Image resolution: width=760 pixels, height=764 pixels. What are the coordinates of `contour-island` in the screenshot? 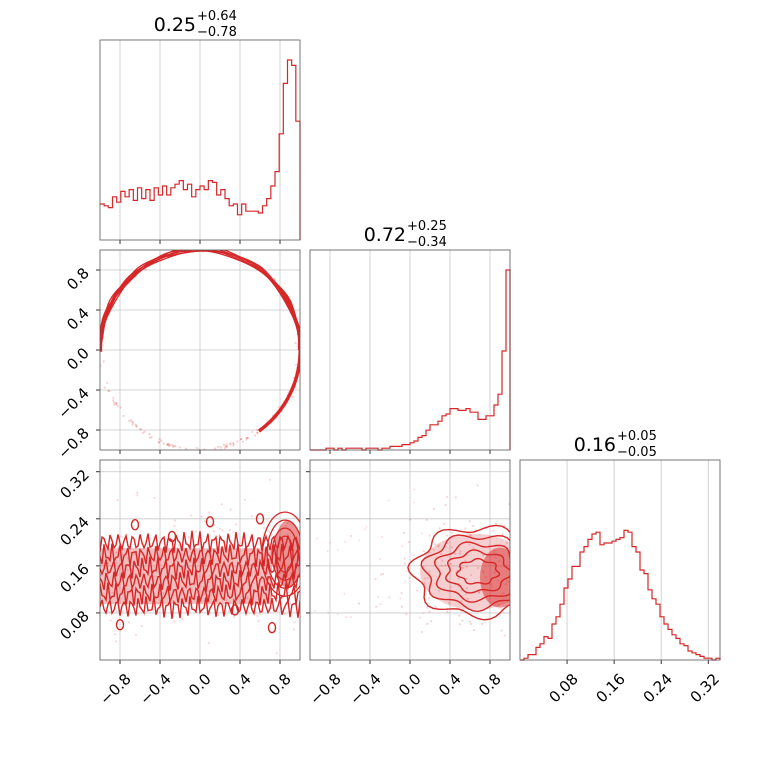 It's located at (210, 522).